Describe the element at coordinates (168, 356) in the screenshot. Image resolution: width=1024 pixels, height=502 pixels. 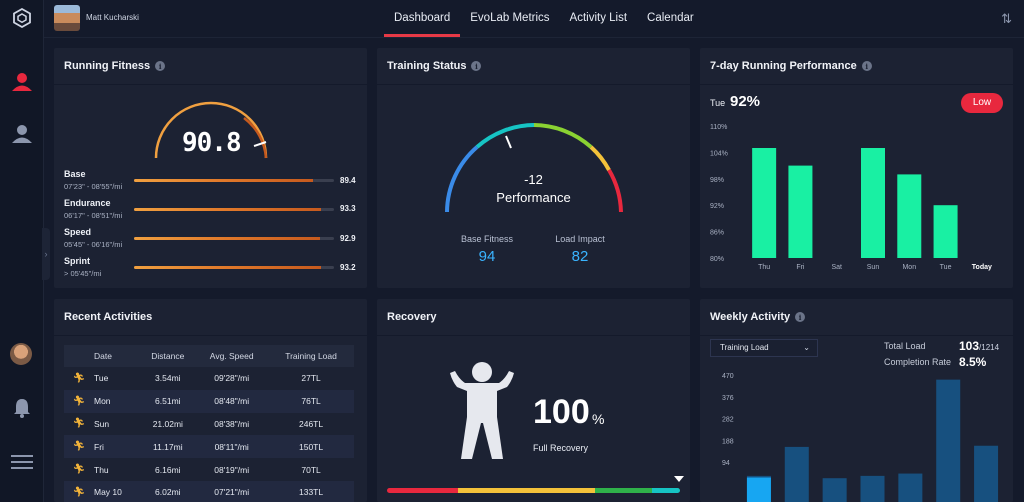
I see `column-header: Distance` at that location.